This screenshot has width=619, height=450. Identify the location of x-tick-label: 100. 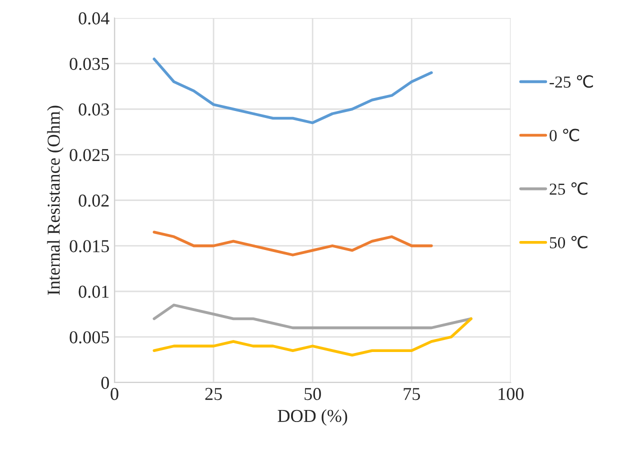
(511, 394).